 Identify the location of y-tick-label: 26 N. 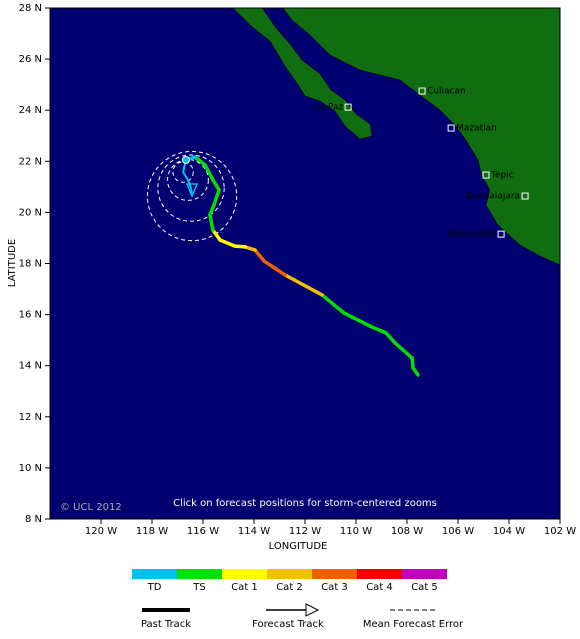
(30, 59).